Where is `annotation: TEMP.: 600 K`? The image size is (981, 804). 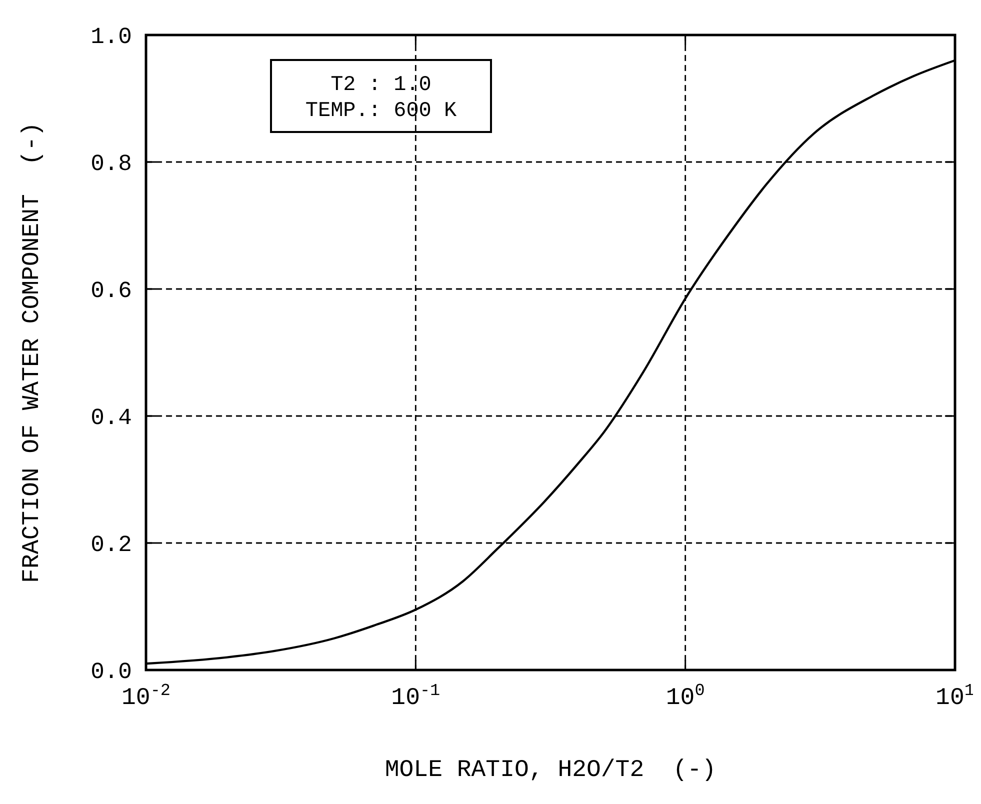 annotation: TEMP.: 600 K is located at coordinates (381, 111).